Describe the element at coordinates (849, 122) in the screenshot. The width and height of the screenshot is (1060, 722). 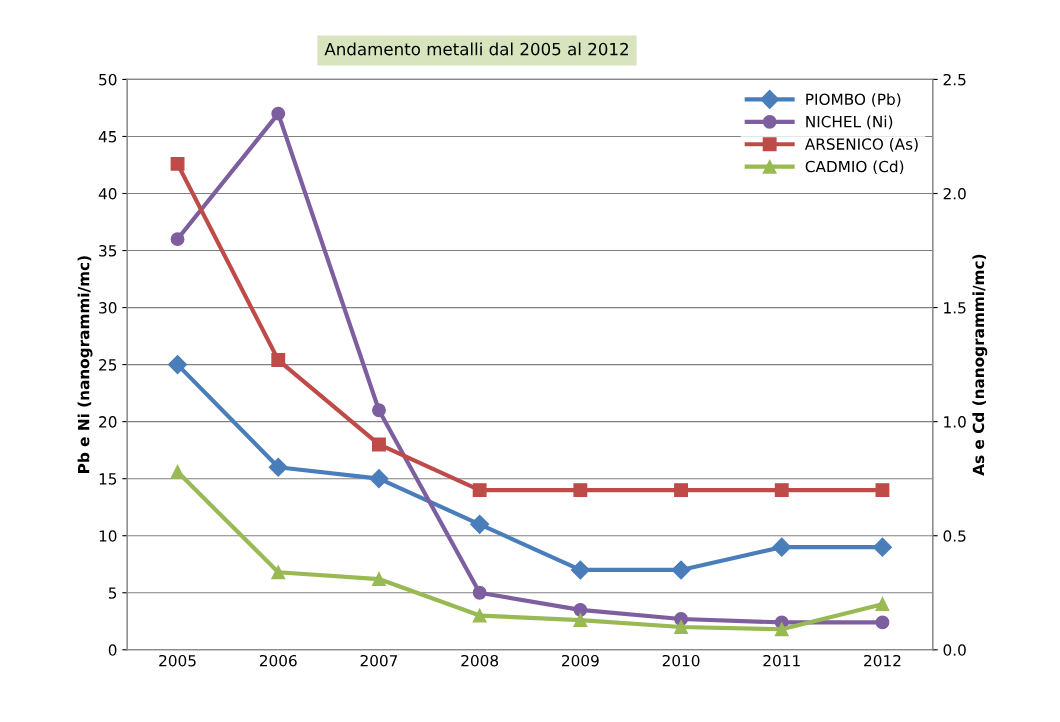
I see `legend-label: NICHEL (Ni)` at that location.